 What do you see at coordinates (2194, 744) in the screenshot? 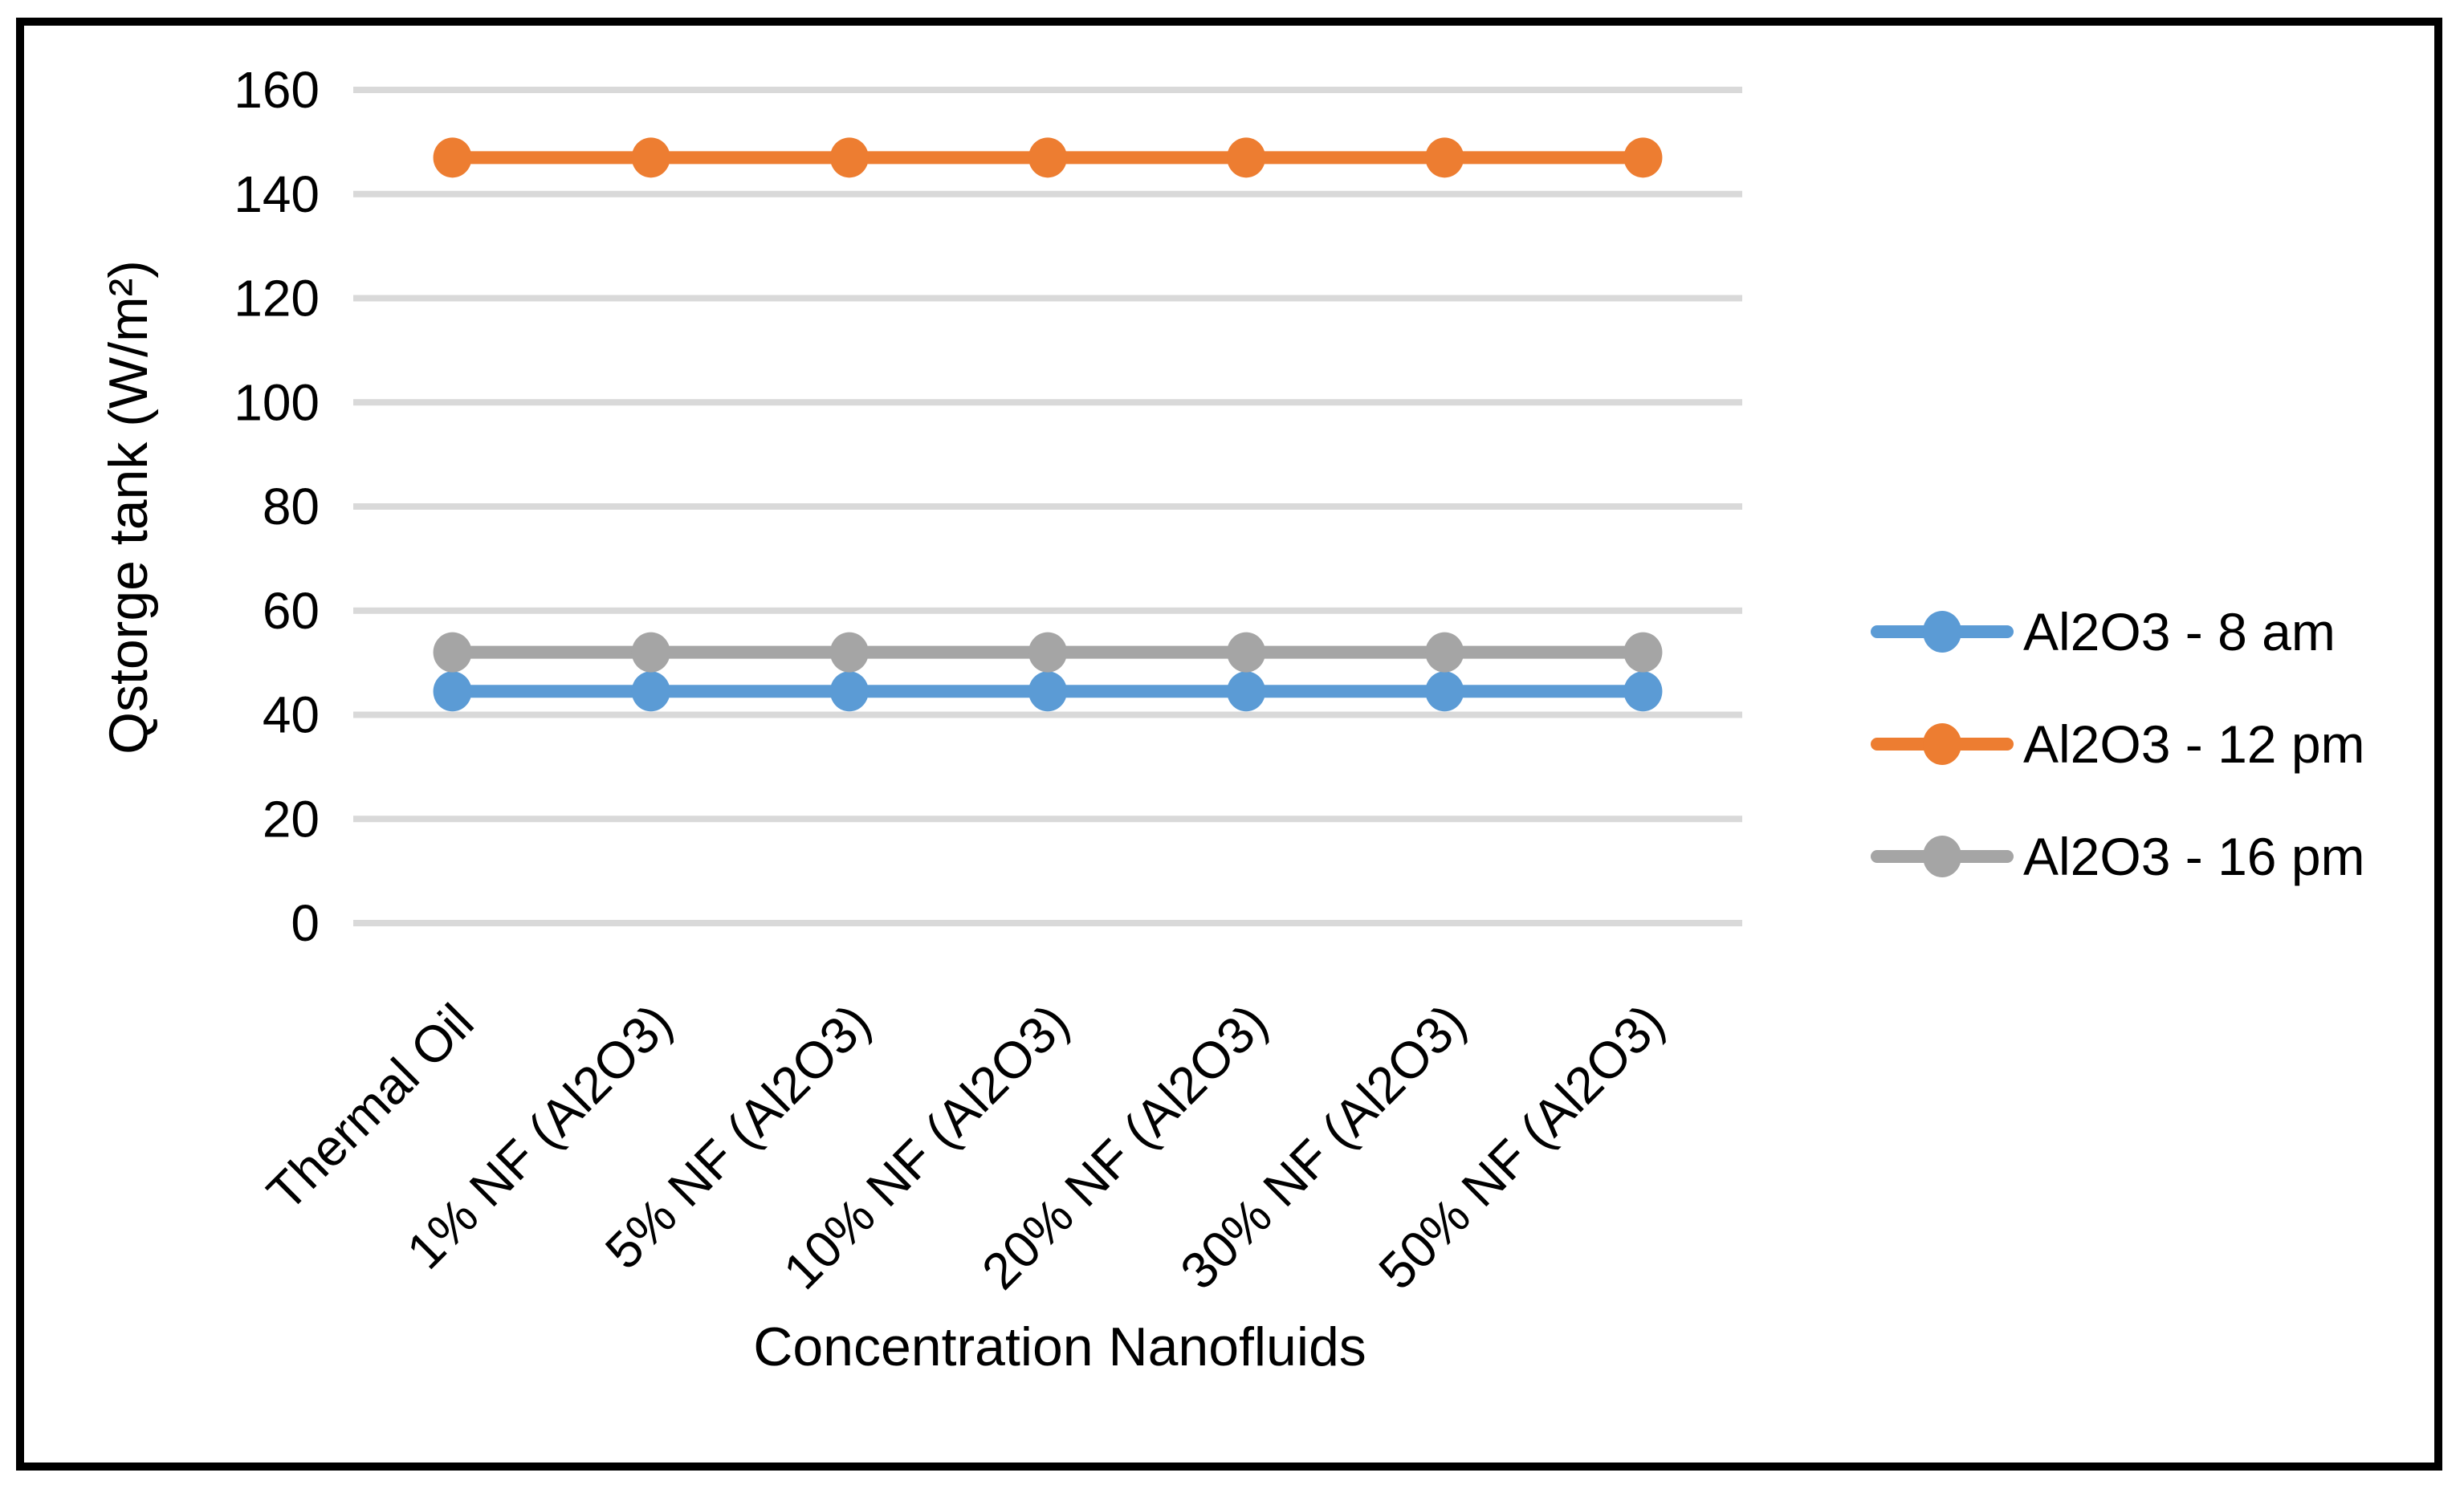
I see `legend-label: Al2O3 - 12 pm` at bounding box center [2194, 744].